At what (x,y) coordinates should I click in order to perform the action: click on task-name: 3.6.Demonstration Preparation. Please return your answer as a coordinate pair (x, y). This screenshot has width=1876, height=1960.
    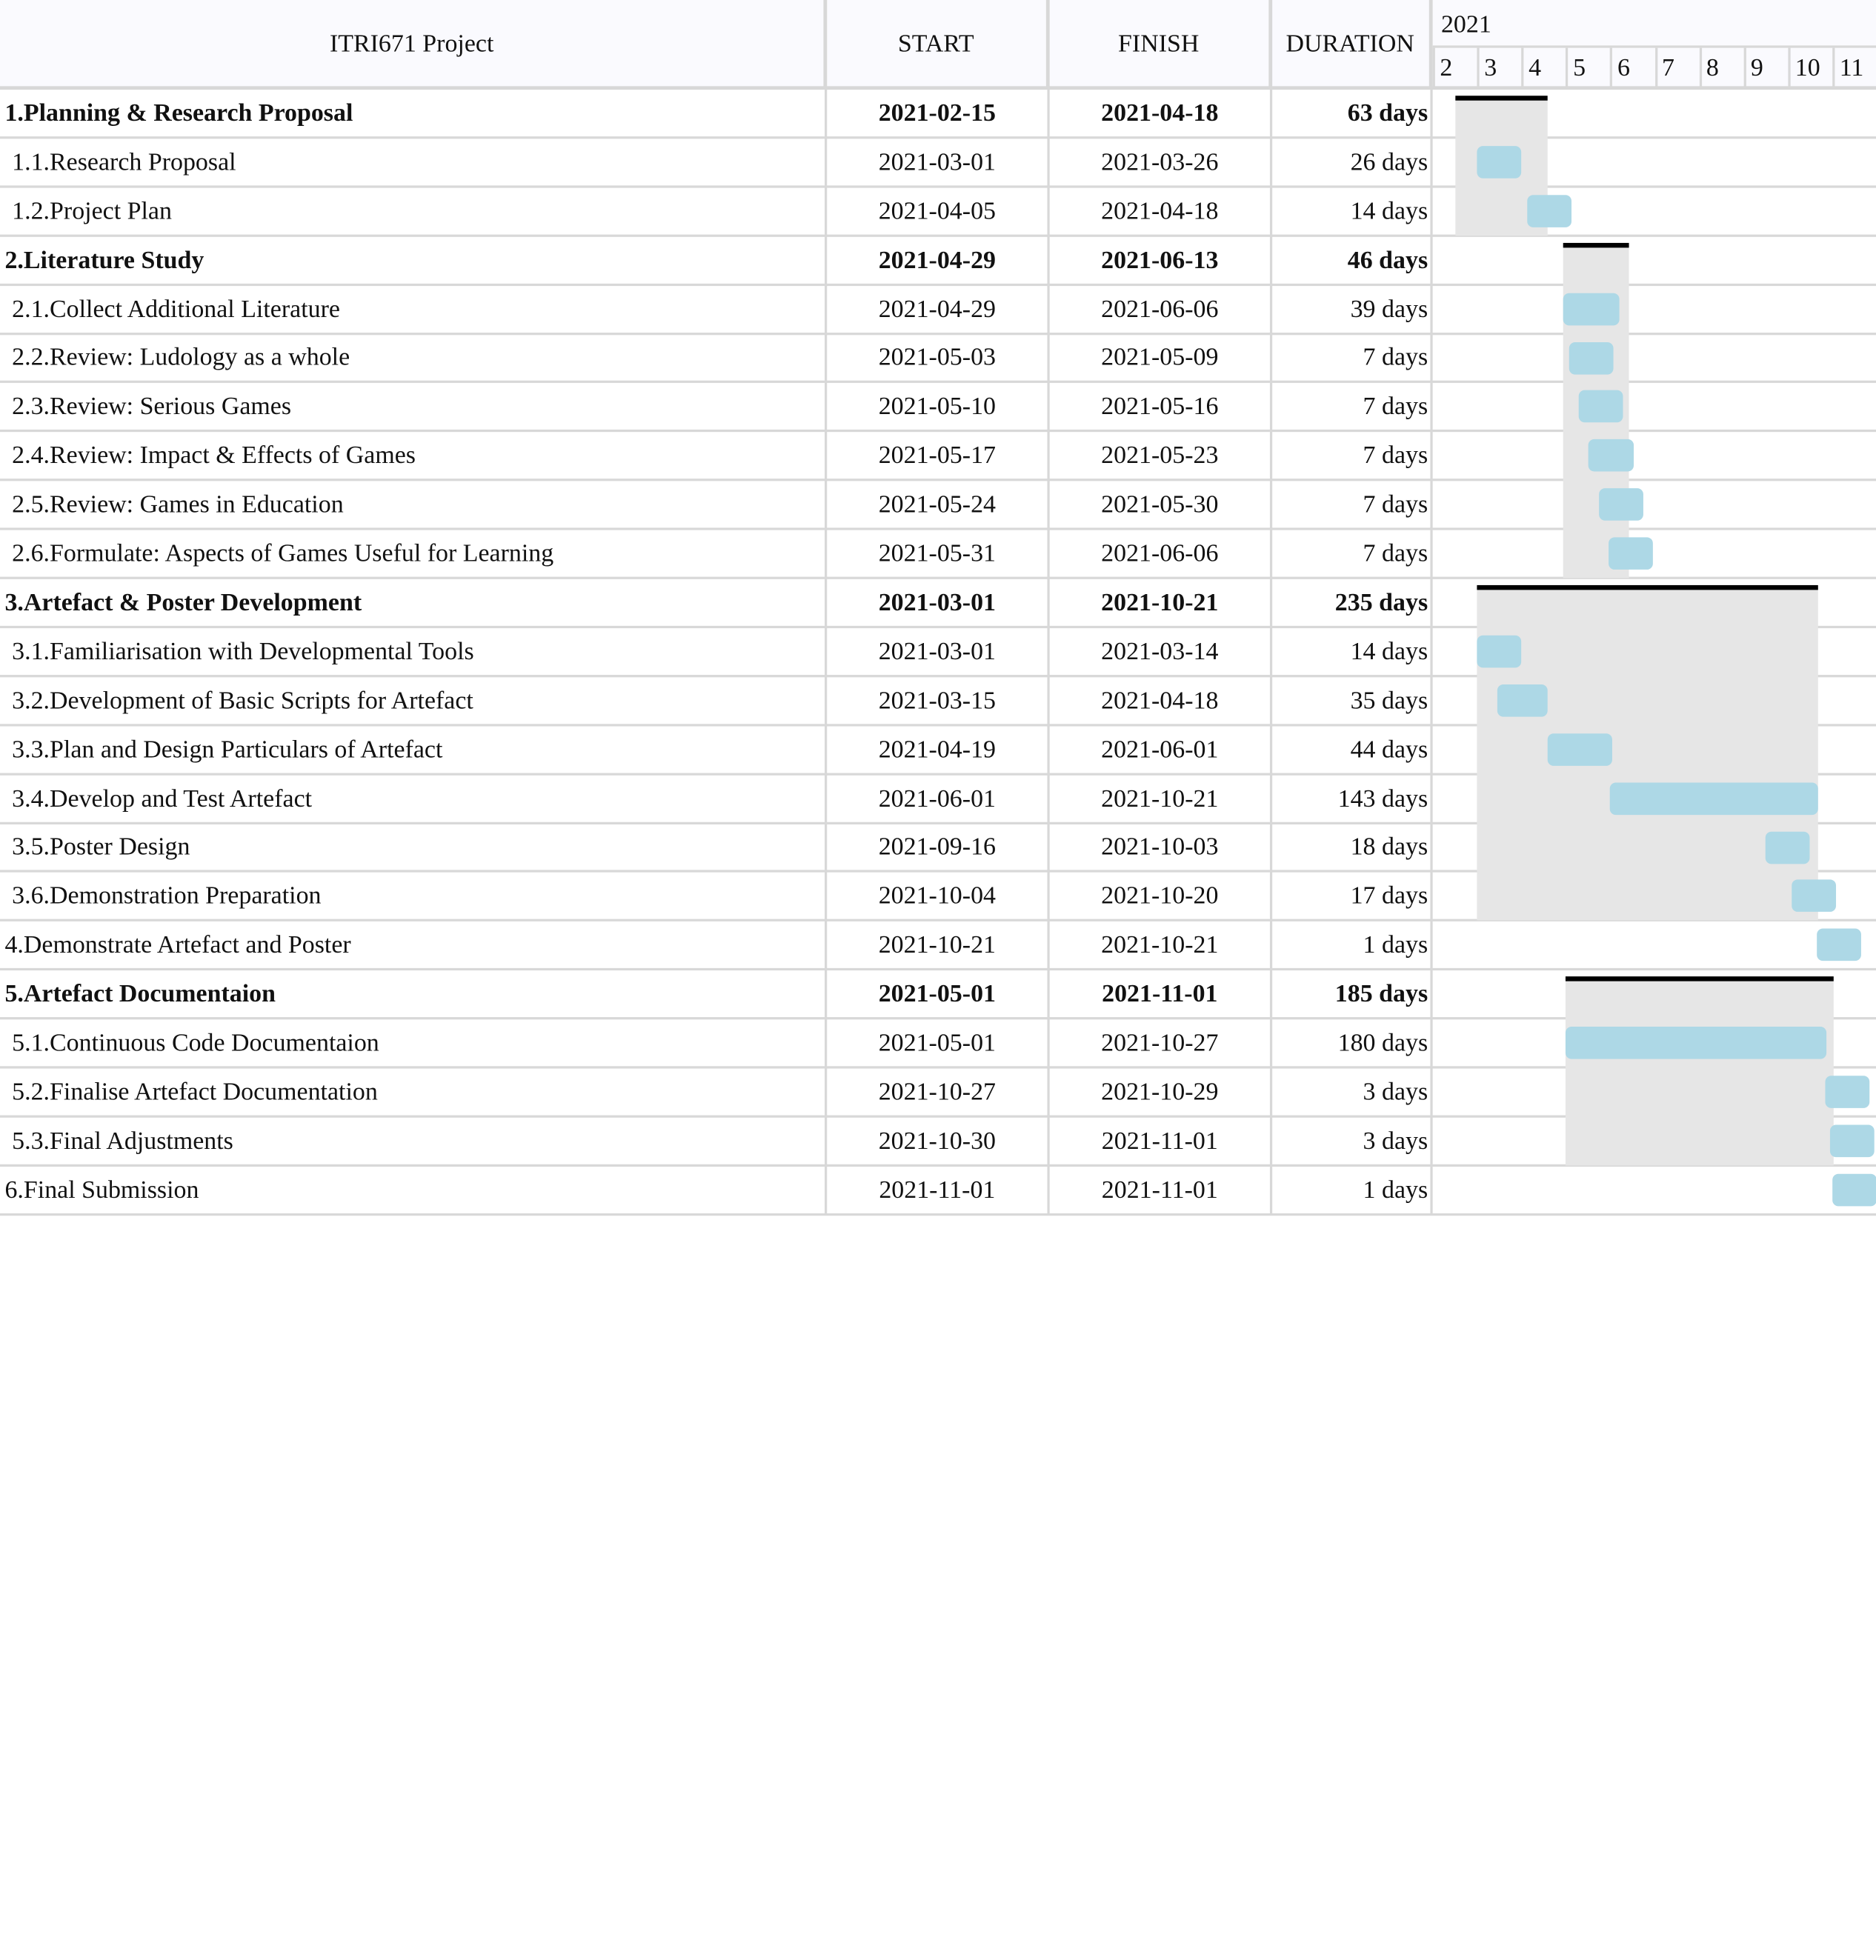
    Looking at the image, I should click on (167, 896).